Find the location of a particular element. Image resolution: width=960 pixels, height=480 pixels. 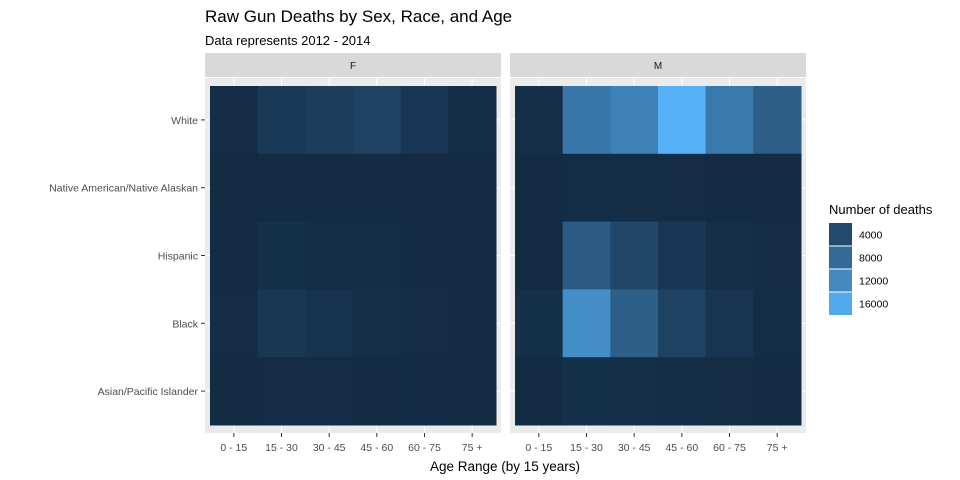

x-axis-title: Age Range (by 15 years) is located at coordinates (505, 466).